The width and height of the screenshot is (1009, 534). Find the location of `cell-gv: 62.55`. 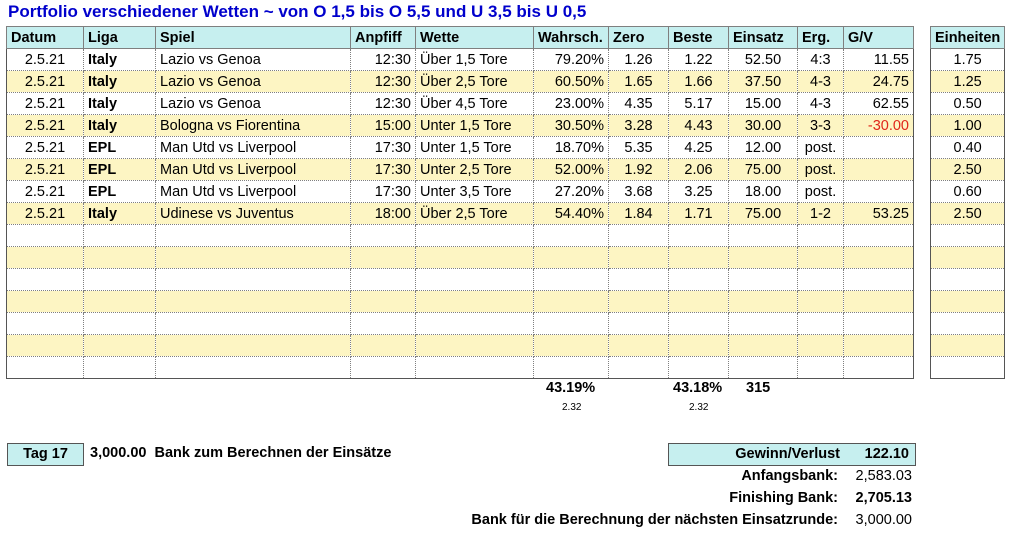

cell-gv: 62.55 is located at coordinates (878, 103).